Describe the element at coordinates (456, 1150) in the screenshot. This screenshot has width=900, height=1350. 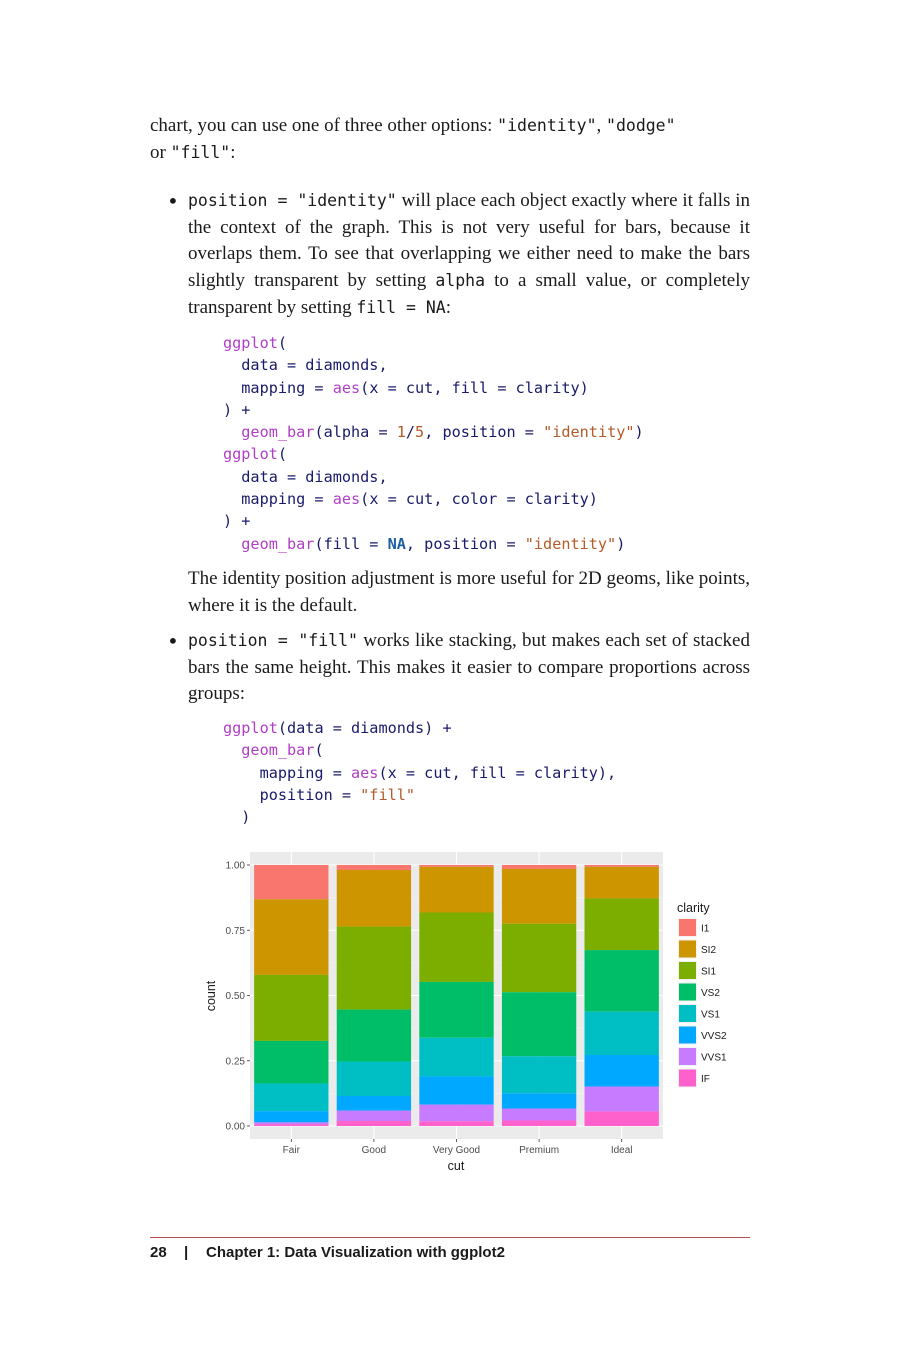
I see `x-tick-label: Very Good` at that location.